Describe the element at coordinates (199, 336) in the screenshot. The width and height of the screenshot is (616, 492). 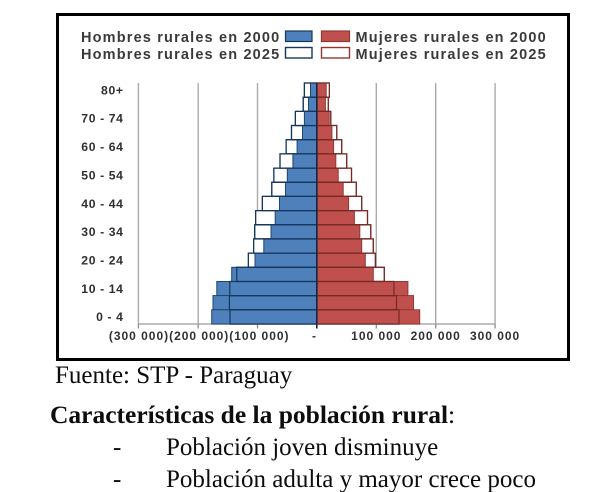
I see `svg-text: (200 000)` at that location.